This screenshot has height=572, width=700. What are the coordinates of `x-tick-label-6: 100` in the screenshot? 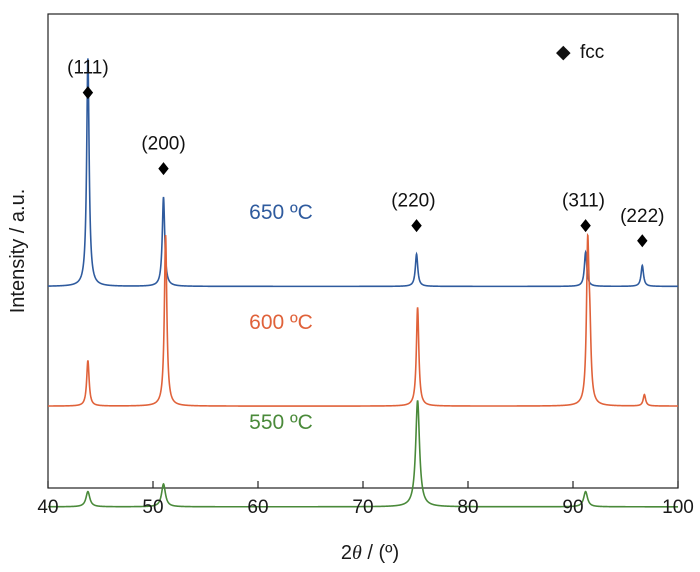 It's located at (678, 507).